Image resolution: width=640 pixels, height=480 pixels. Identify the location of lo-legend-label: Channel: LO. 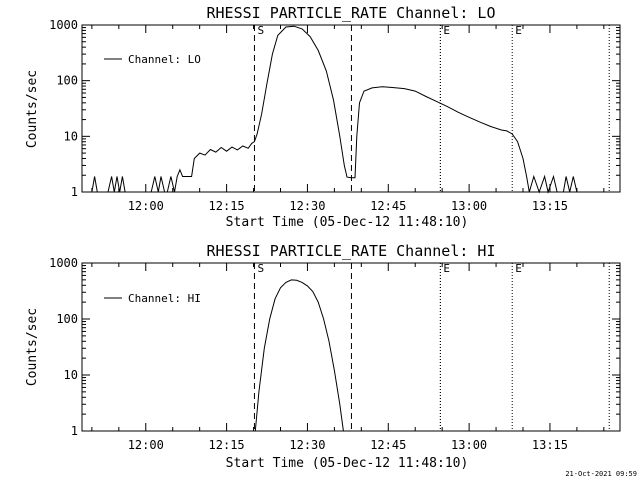
(164, 59).